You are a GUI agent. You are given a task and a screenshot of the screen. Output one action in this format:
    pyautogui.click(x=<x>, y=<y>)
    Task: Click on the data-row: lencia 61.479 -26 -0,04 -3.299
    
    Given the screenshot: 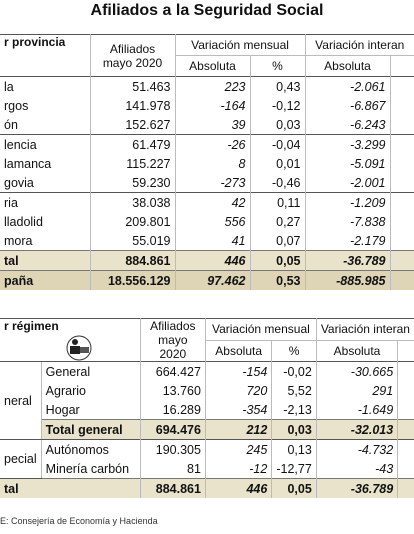 What is the action you would take?
    pyautogui.click(x=207, y=144)
    